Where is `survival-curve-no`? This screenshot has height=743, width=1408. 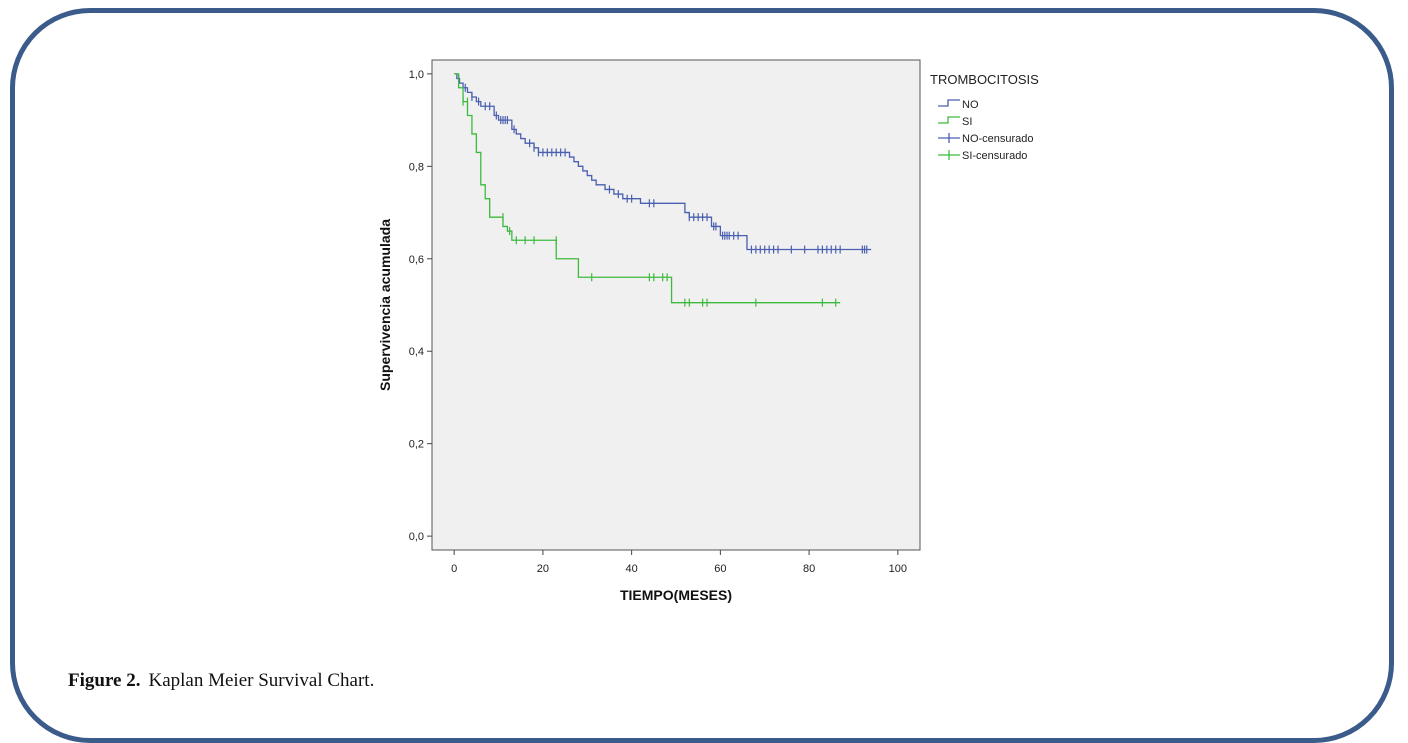
survival-curve-no is located at coordinates (663, 162).